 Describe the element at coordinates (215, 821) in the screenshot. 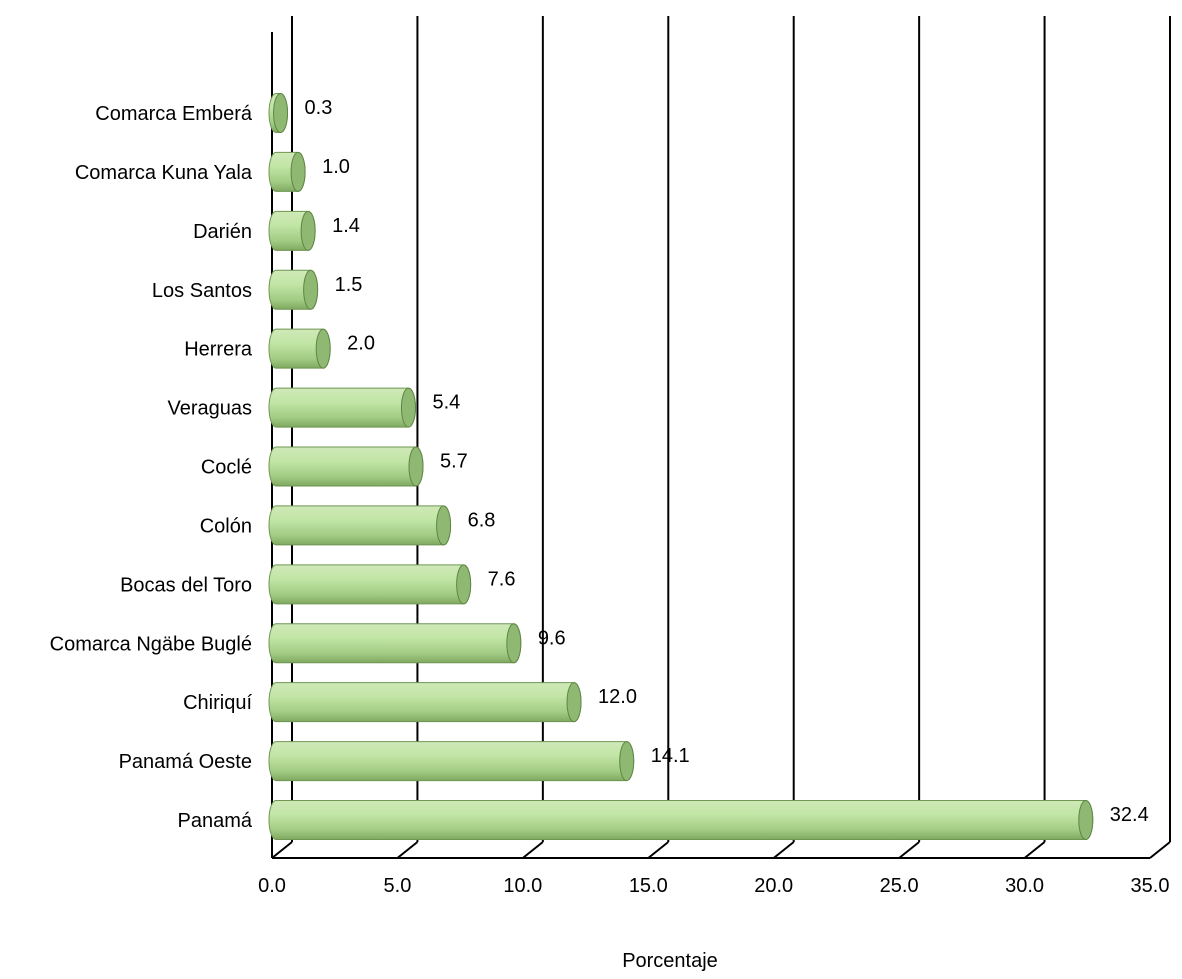

I see `y-tick-label: Panamá` at that location.